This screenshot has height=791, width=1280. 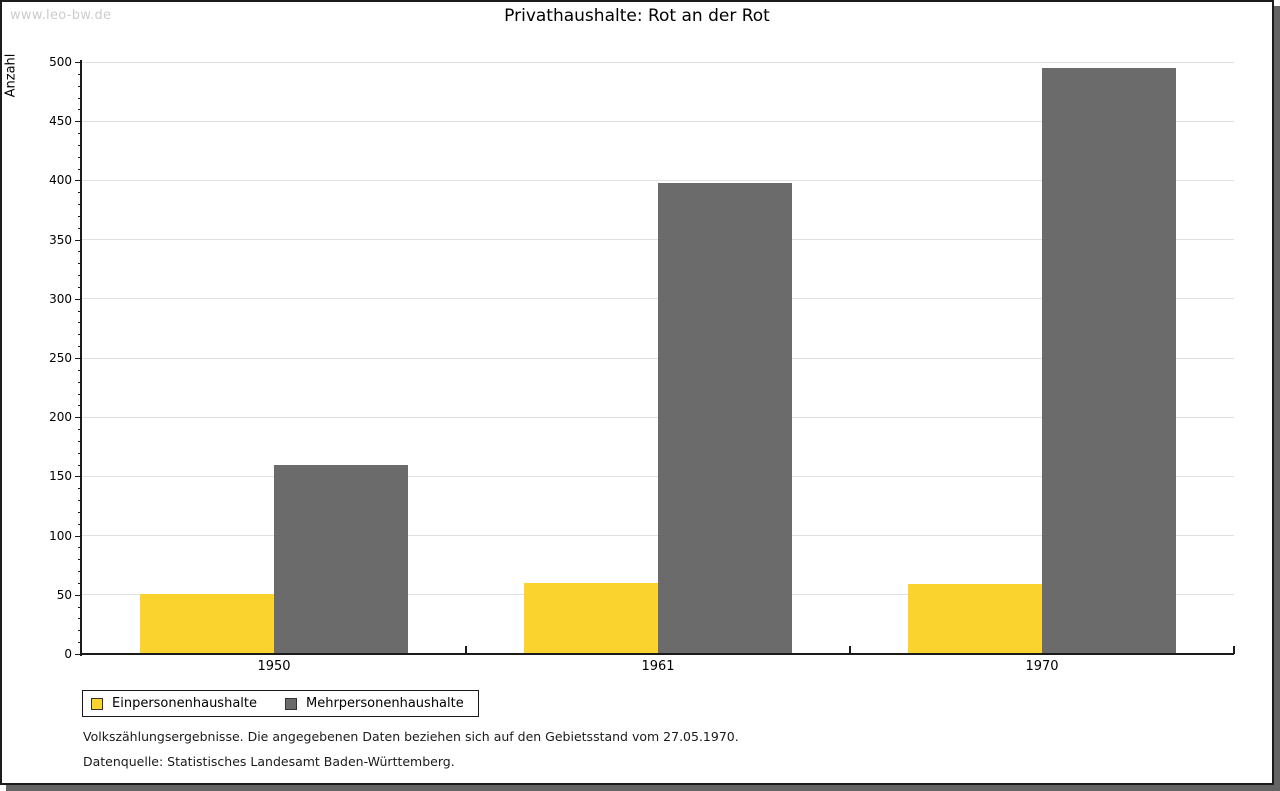 I want to click on legend-label: Einpersonenhaushalte, so click(x=184, y=703).